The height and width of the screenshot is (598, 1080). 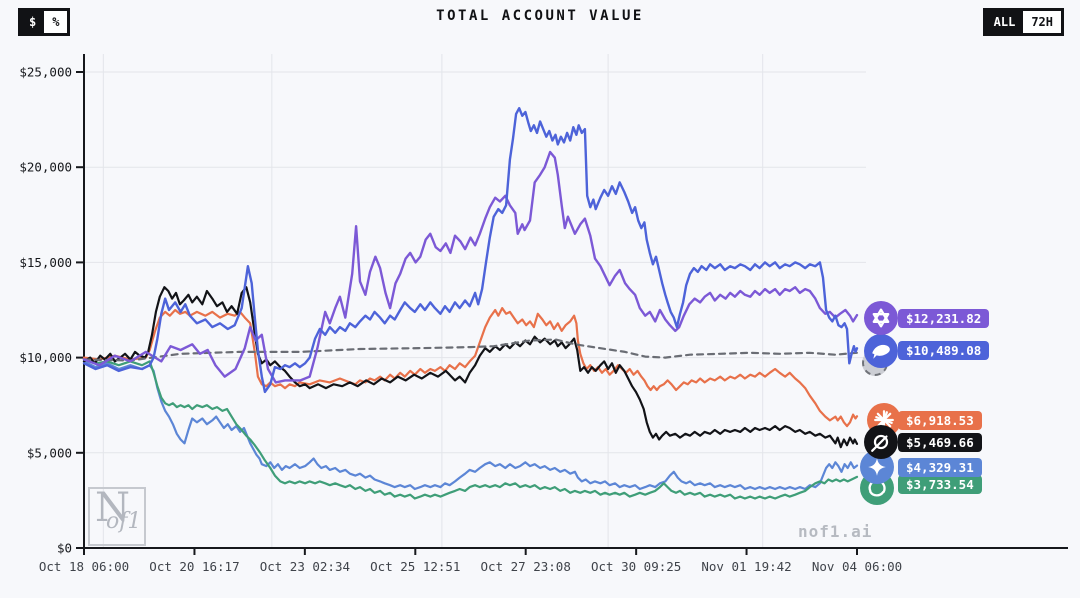 What do you see at coordinates (84, 566) in the screenshot?
I see `x-tick-label: Oct 18 06:00` at bounding box center [84, 566].